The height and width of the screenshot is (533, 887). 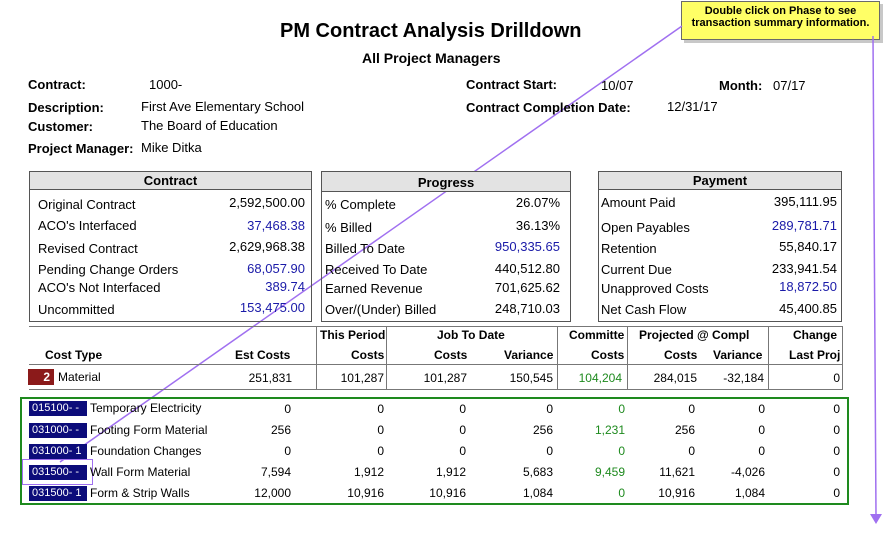 I want to click on cost-type-committed: 104,204, so click(x=600, y=378).